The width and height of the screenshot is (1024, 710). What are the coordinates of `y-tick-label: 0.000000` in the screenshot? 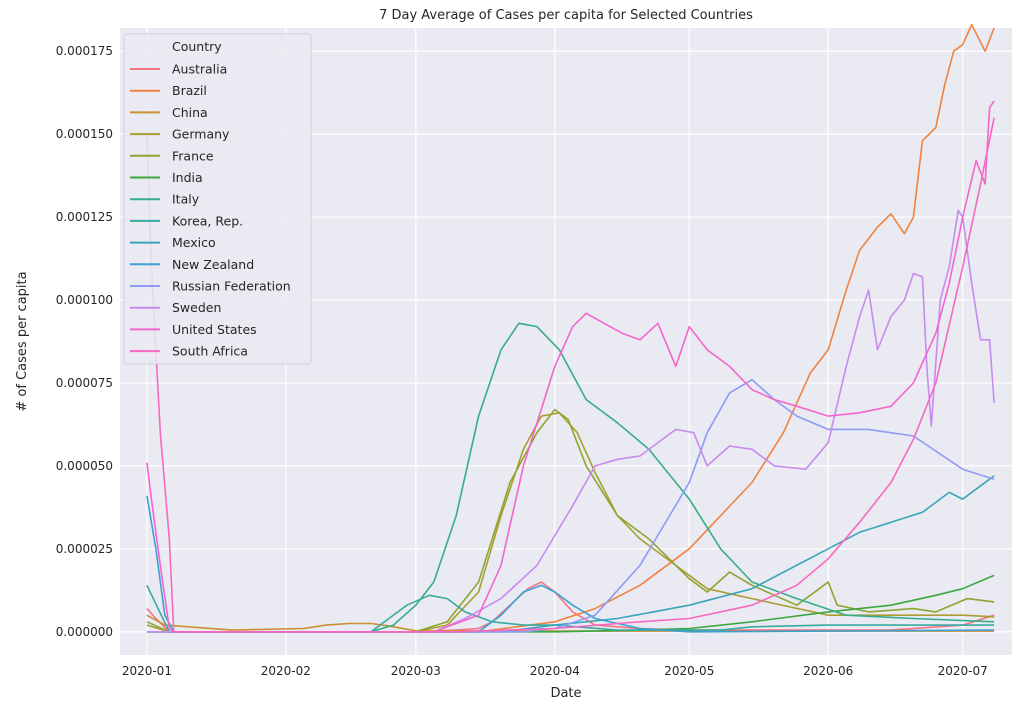 It's located at (84, 632).